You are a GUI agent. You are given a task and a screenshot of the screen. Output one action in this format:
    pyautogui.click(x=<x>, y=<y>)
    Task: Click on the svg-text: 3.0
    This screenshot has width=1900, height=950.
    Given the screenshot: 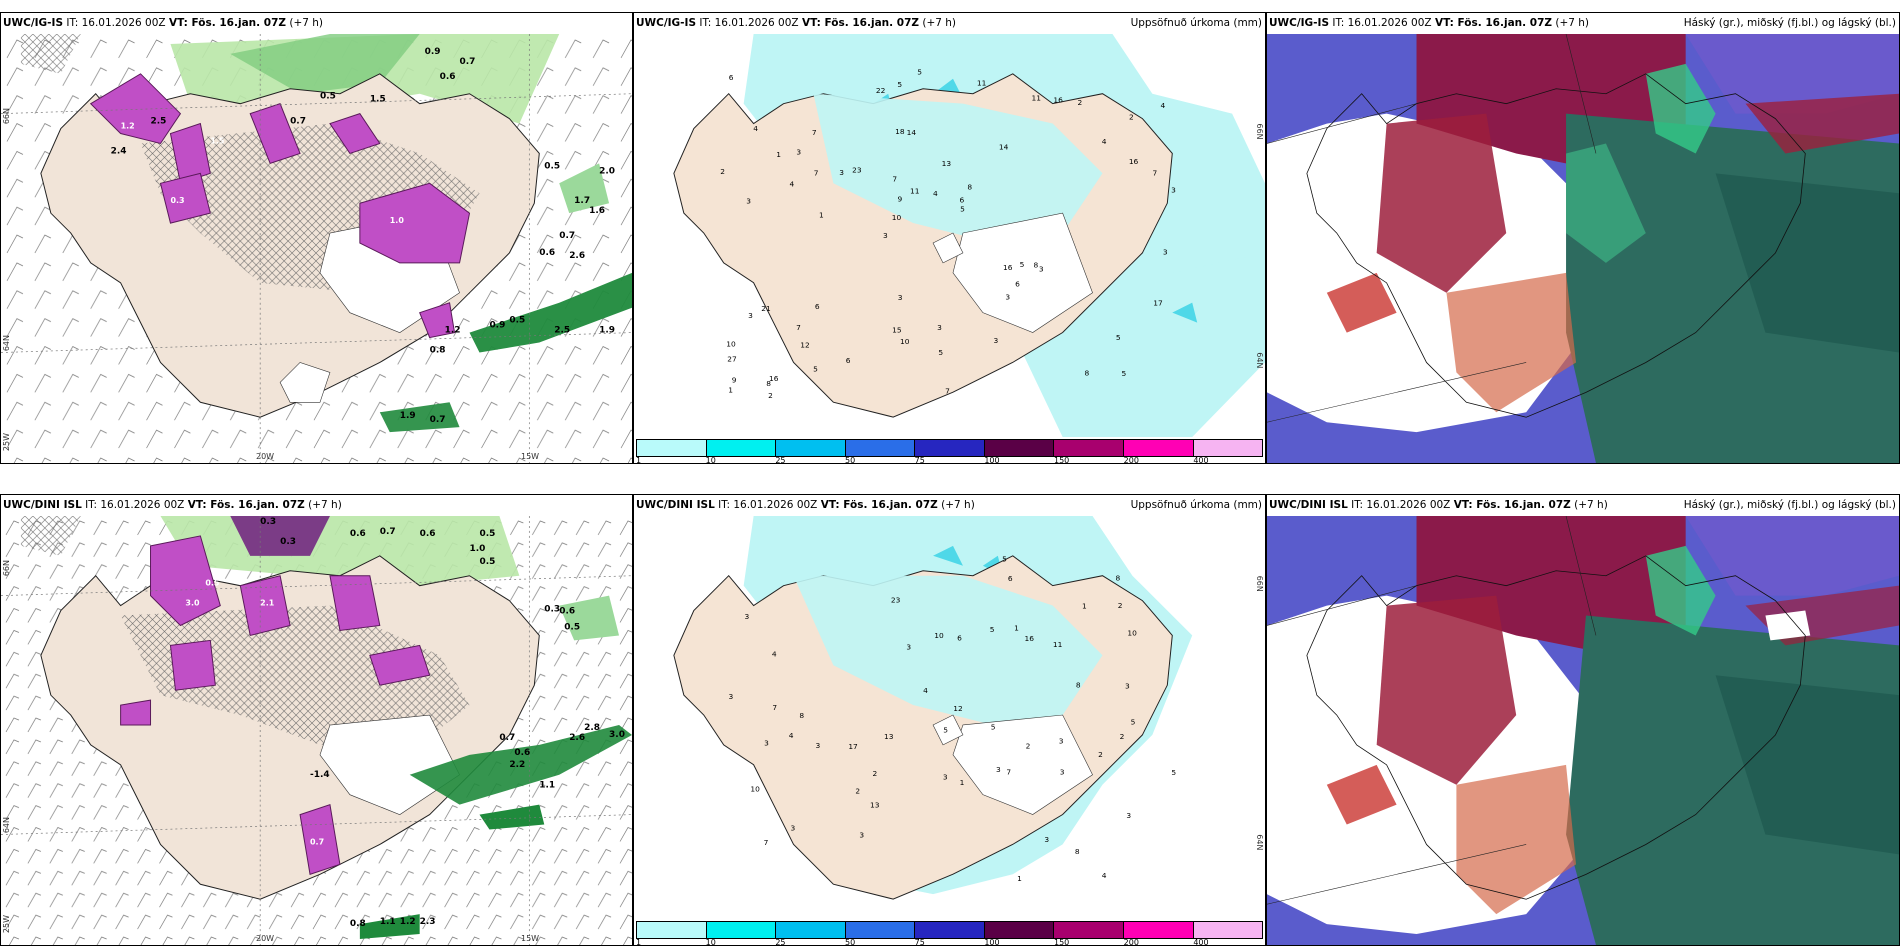 What is the action you would take?
    pyautogui.click(x=617, y=735)
    